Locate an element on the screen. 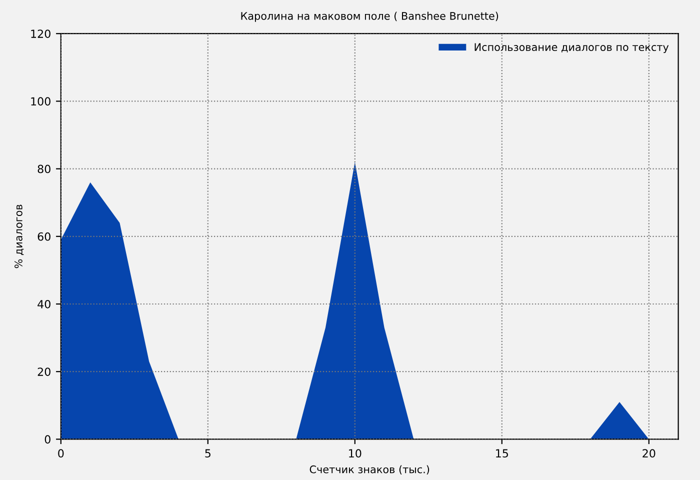 Image resolution: width=700 pixels, height=480 pixels. y-tick-label: 0 is located at coordinates (47, 439).